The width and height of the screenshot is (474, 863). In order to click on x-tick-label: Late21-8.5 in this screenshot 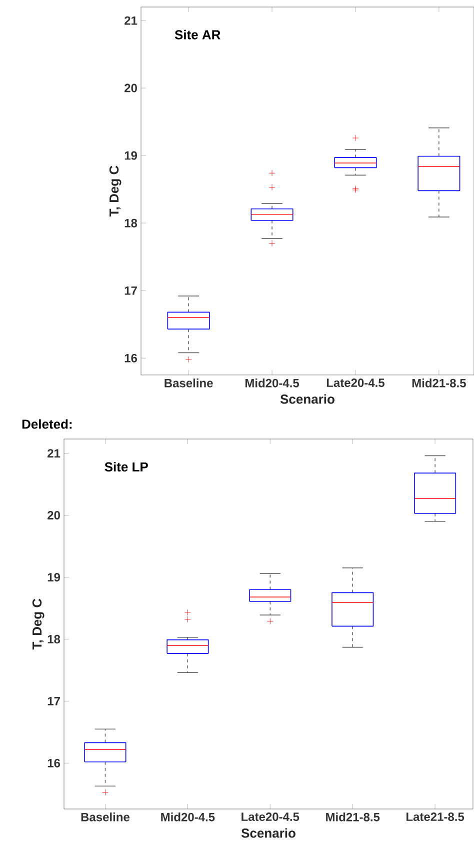, I will do `click(435, 817)`.